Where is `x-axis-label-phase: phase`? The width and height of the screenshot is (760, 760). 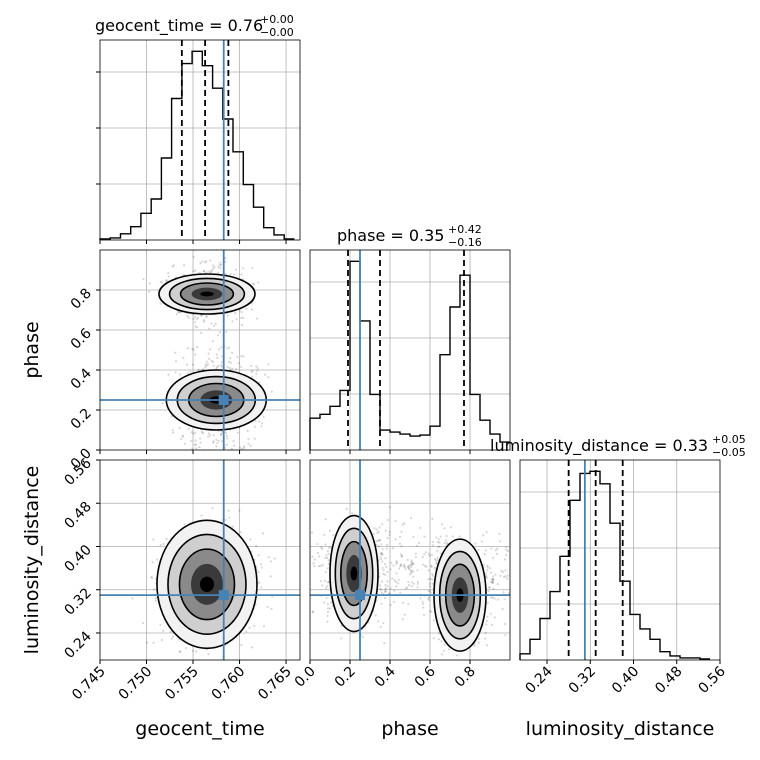
x-axis-label-phase: phase is located at coordinates (409, 729).